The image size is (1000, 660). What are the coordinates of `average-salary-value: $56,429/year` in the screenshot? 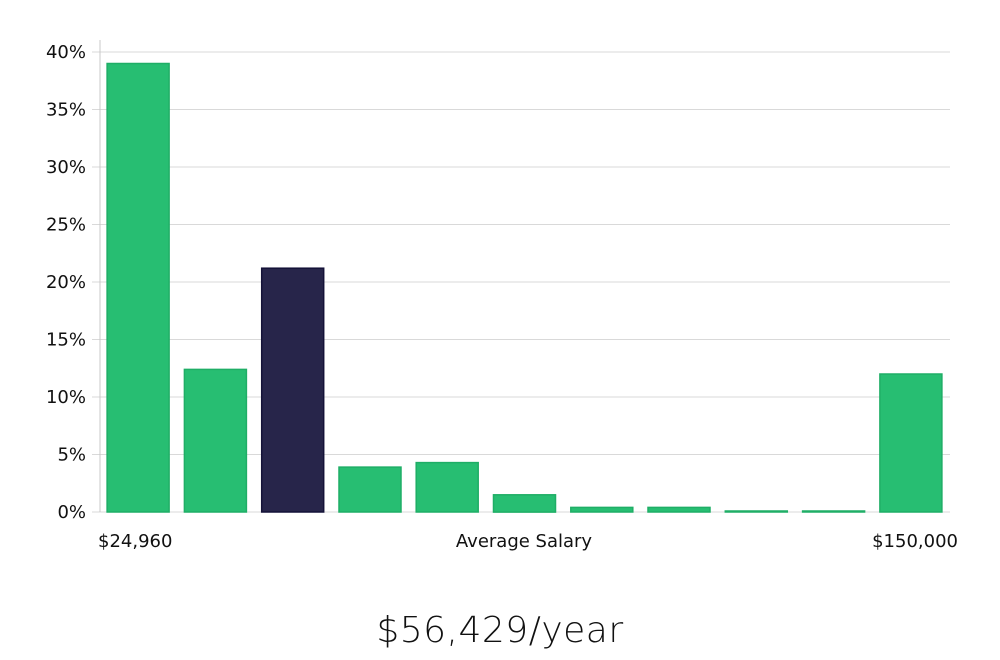 It's located at (500, 630).